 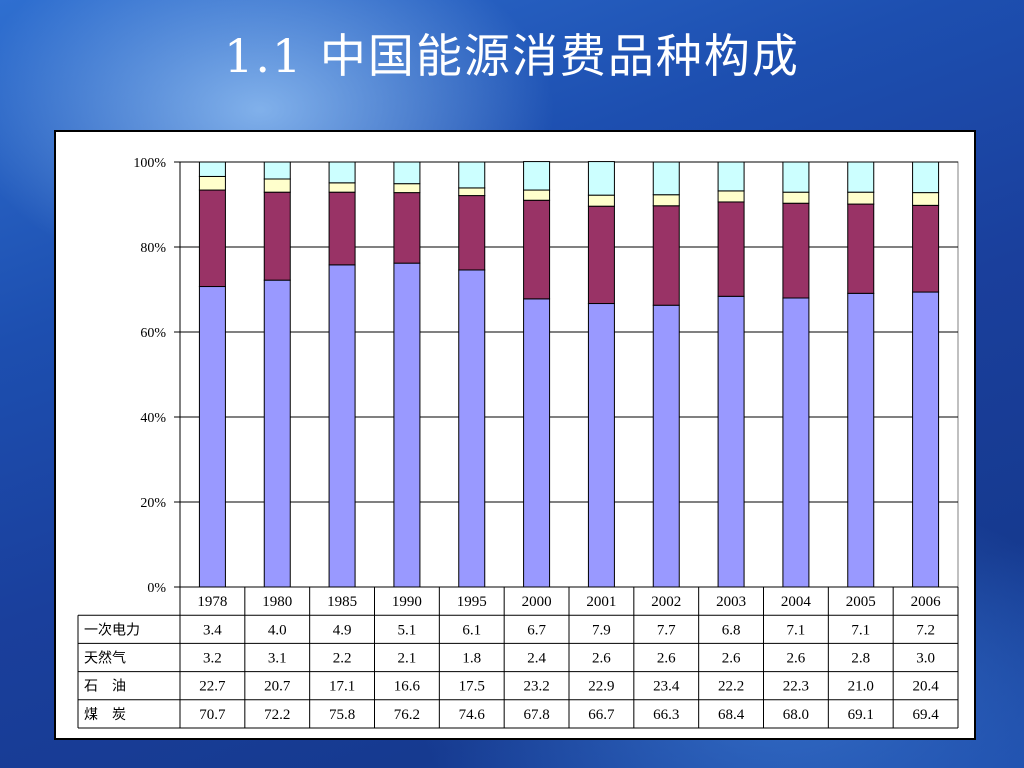 I want to click on data-label: 7.1, so click(x=796, y=630).